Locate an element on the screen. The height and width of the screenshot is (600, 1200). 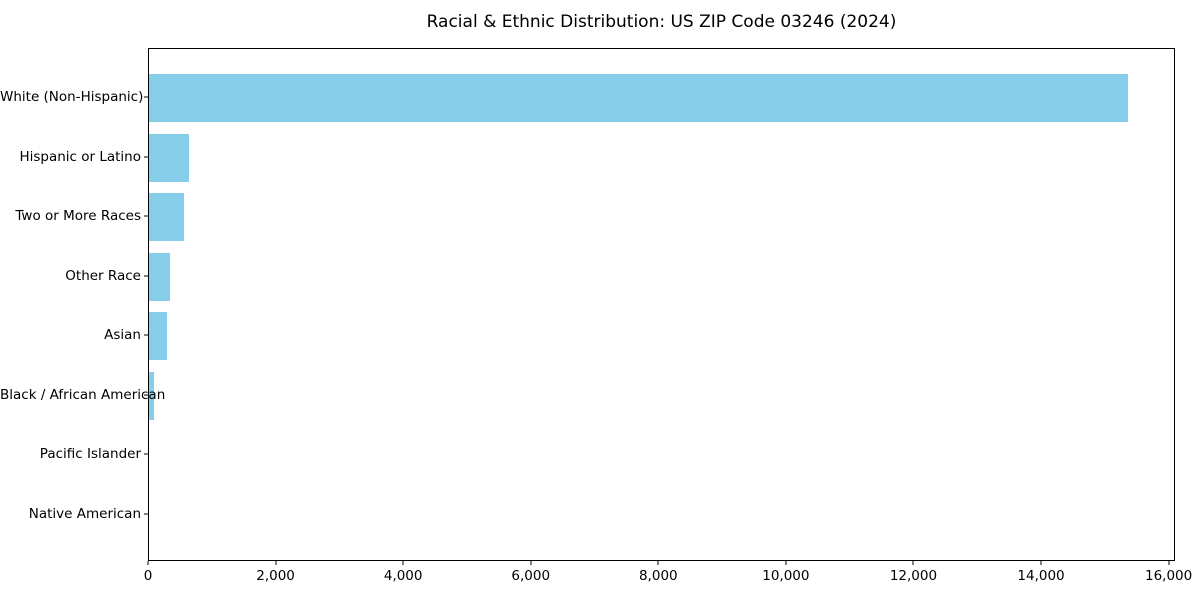
y-tick-label-two-or-more-races: Two or More Races is located at coordinates (78, 216).